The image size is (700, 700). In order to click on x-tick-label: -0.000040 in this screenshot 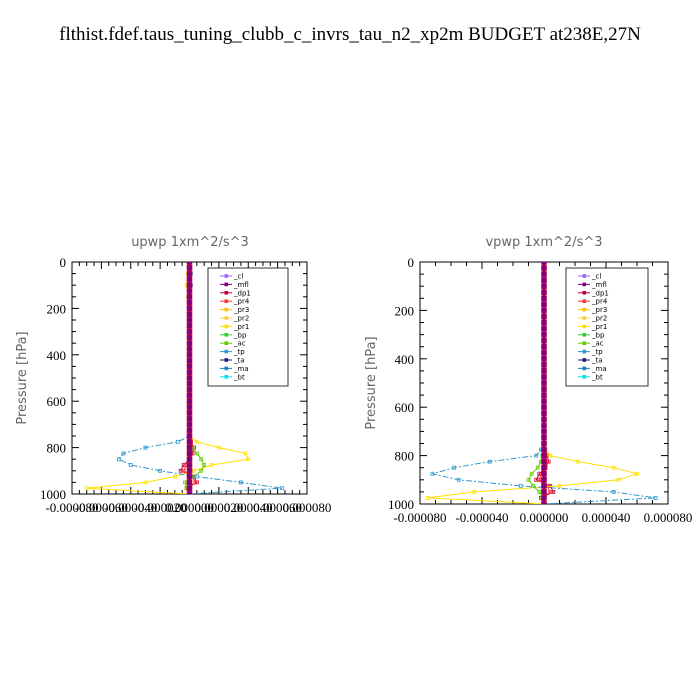, I will do `click(130, 507)`.